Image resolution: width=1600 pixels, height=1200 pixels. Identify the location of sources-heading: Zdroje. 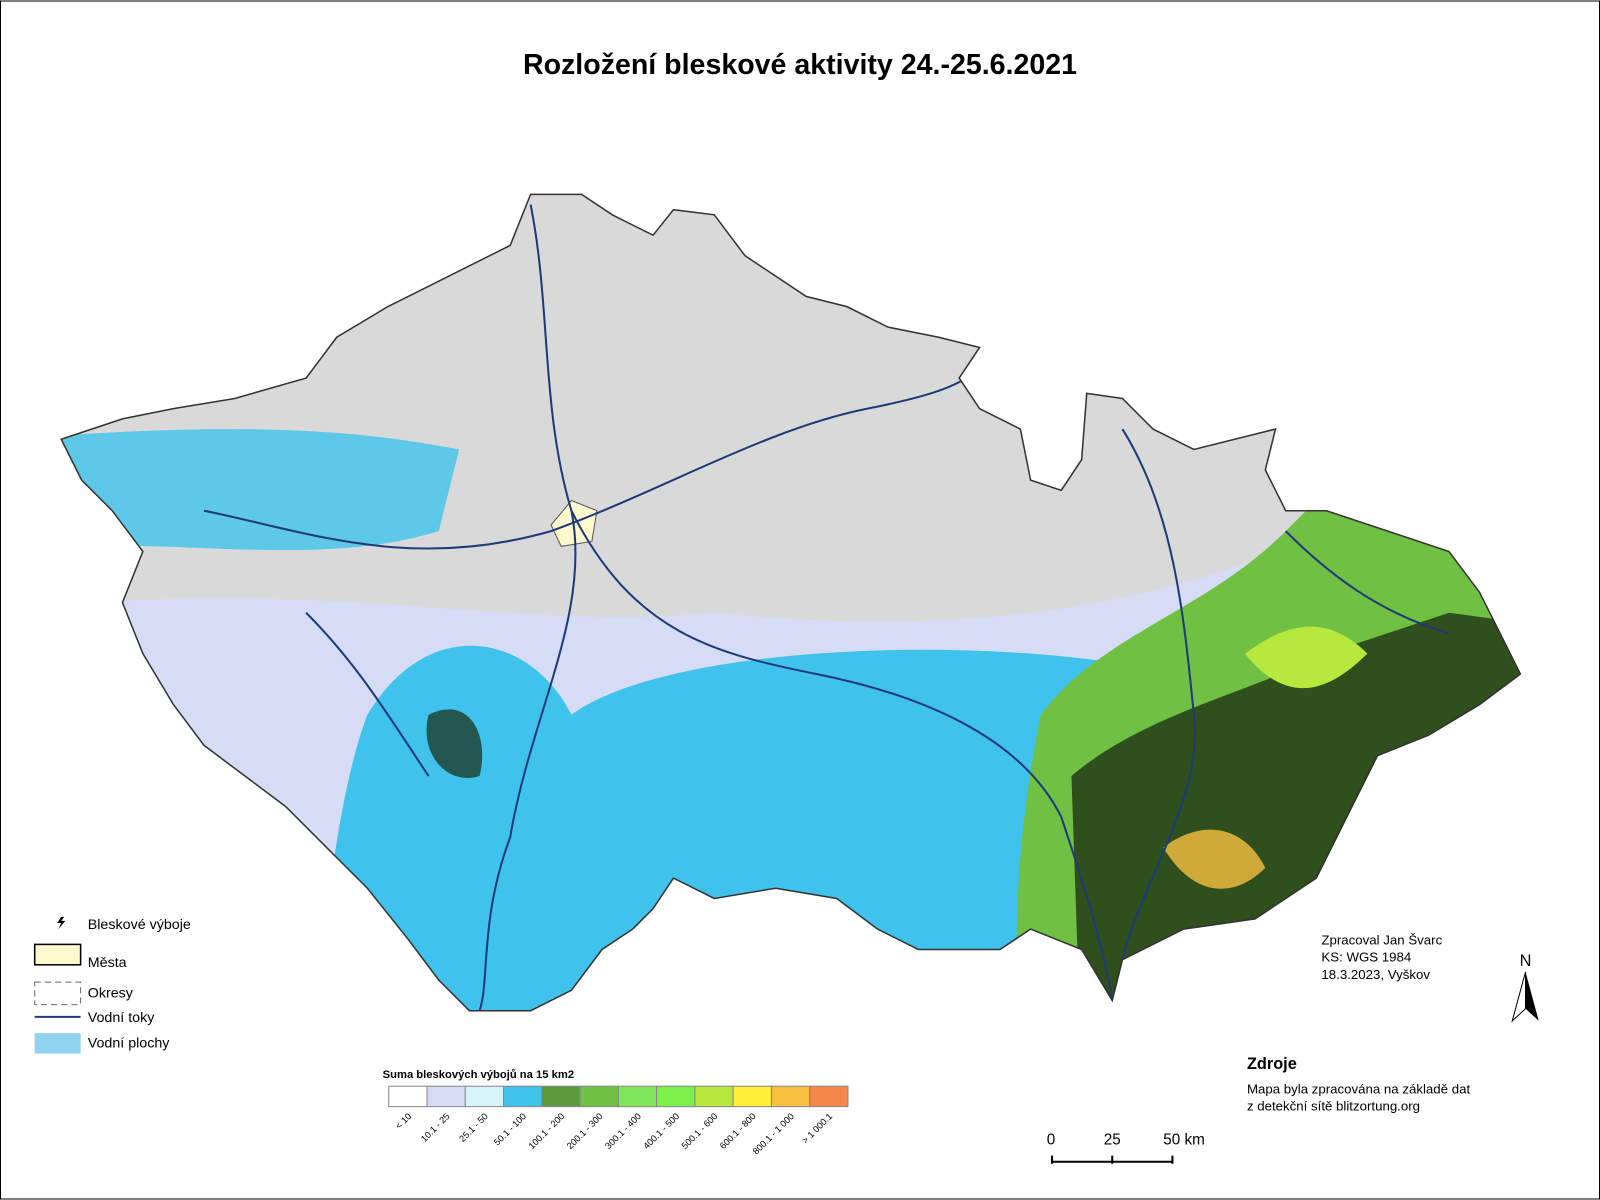
(1272, 1064).